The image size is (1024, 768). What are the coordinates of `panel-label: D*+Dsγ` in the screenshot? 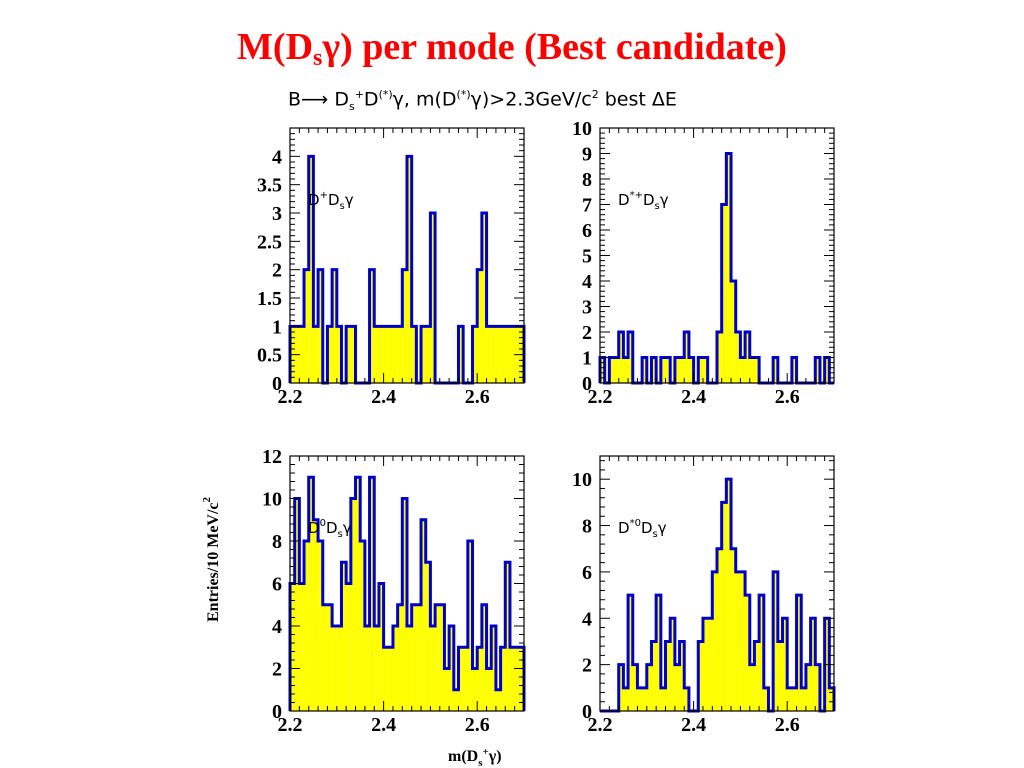 It's located at (643, 201).